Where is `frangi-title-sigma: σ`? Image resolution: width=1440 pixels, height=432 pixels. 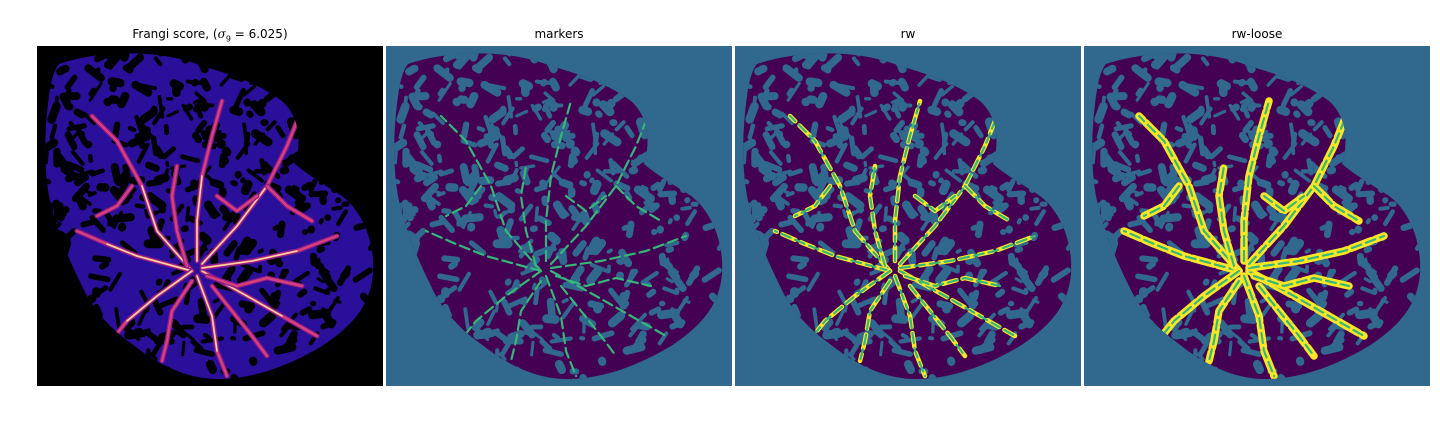
frangi-title-sigma: σ is located at coordinates (221, 34).